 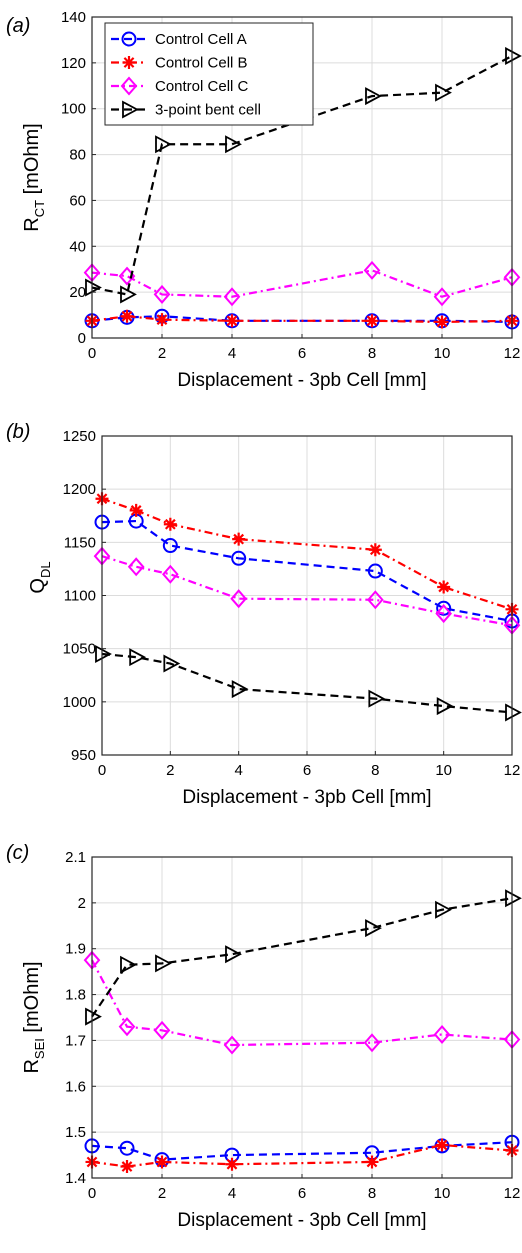 What do you see at coordinates (77, 155) in the screenshot?
I see `y-tick-label: 80` at bounding box center [77, 155].